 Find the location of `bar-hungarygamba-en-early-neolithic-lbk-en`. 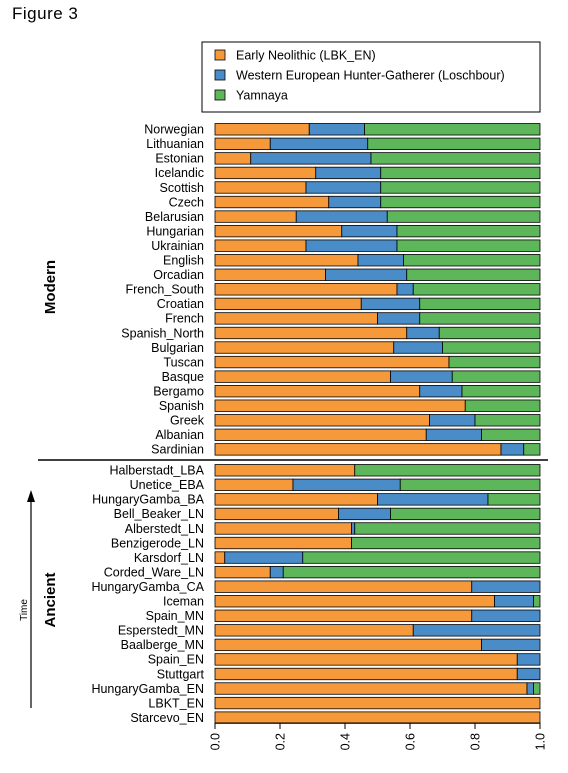

bar-hungarygamba-en-early-neolithic-lbk-en is located at coordinates (371, 688).